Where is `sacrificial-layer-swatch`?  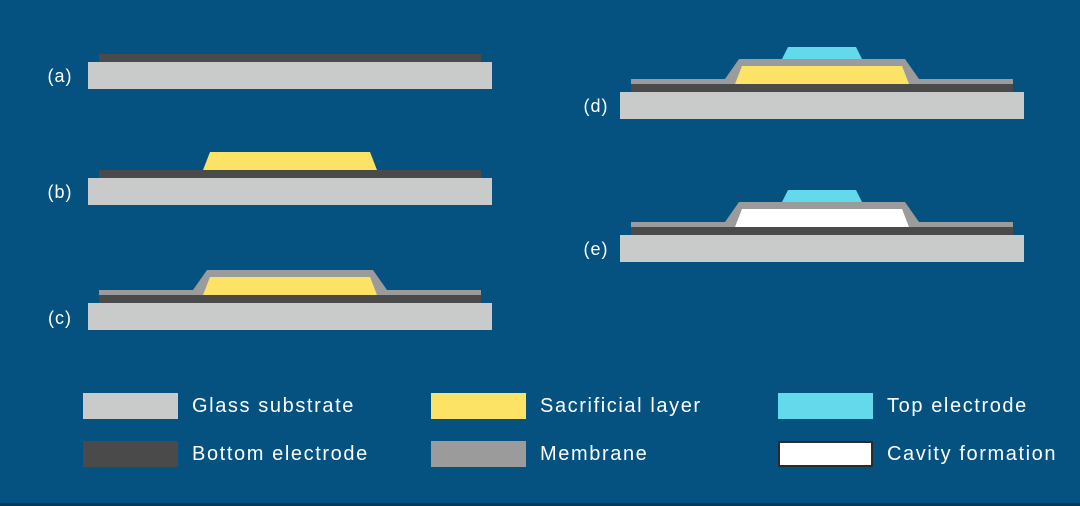
sacrificial-layer-swatch is located at coordinates (478, 406).